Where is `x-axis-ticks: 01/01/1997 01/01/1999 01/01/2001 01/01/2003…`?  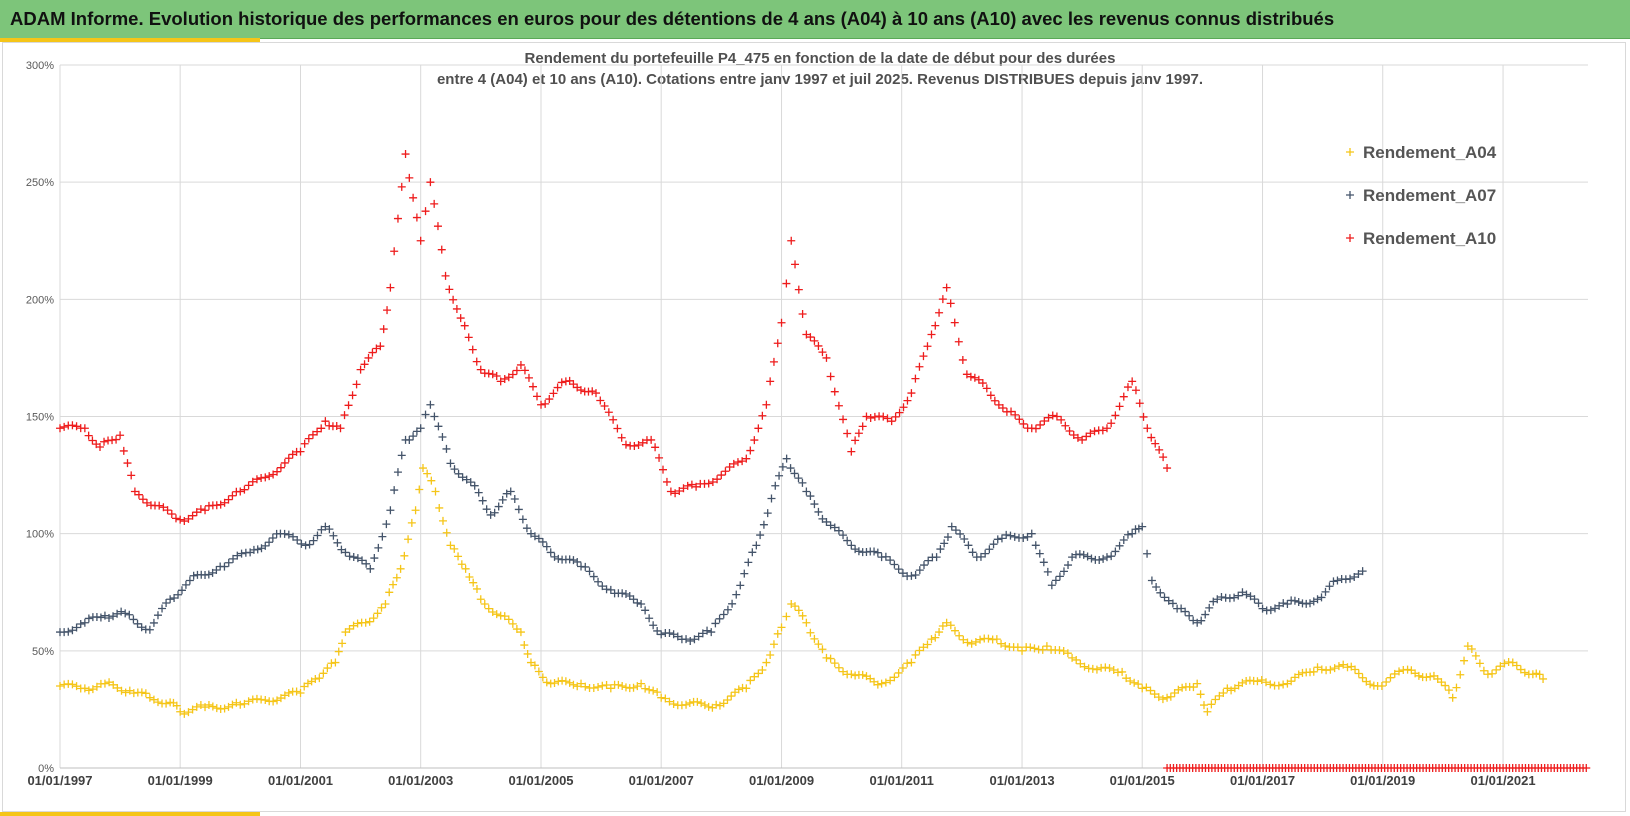
x-axis-ticks: 01/01/1997 01/01/1999 01/01/2001 01/01/2003… is located at coordinates (781, 780).